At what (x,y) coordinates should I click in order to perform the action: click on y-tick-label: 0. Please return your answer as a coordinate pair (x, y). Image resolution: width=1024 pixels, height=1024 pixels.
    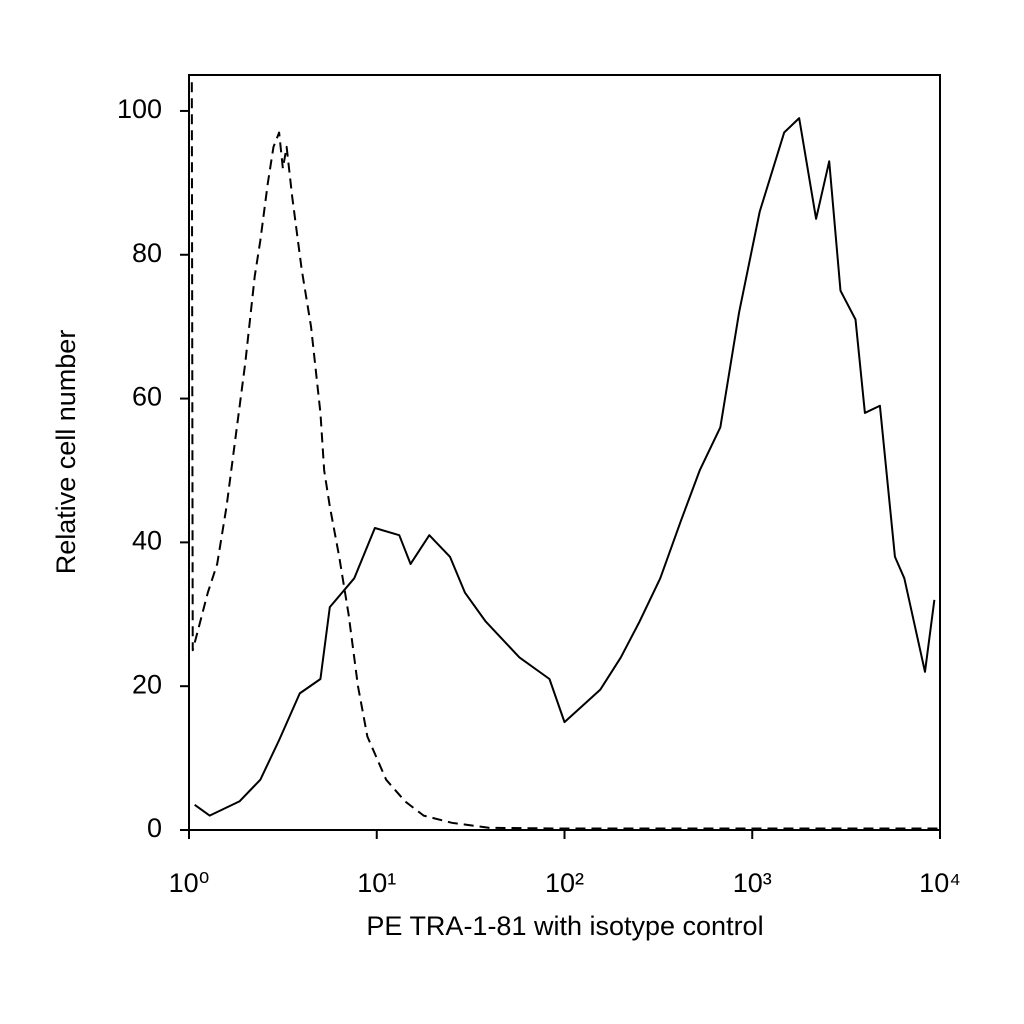
    Looking at the image, I should click on (154, 828).